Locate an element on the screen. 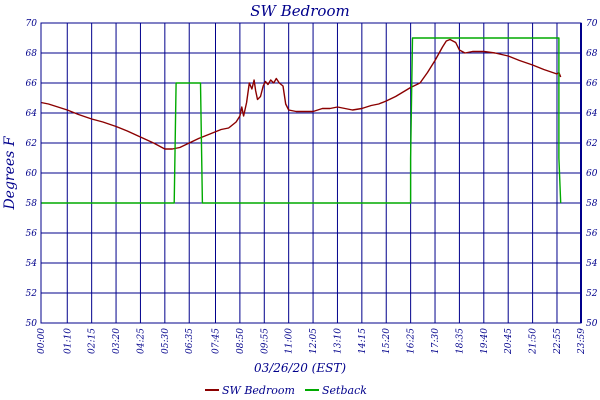 This screenshot has height=400, width=600. x-tick-label: 01:10 is located at coordinates (68, 341).